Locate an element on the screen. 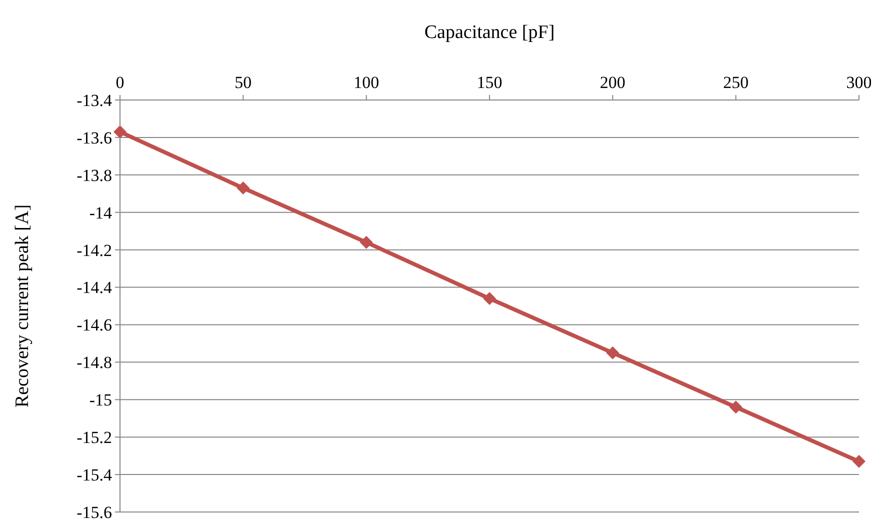 The height and width of the screenshot is (532, 879). y-tick-label: -14.4 is located at coordinates (94, 288).